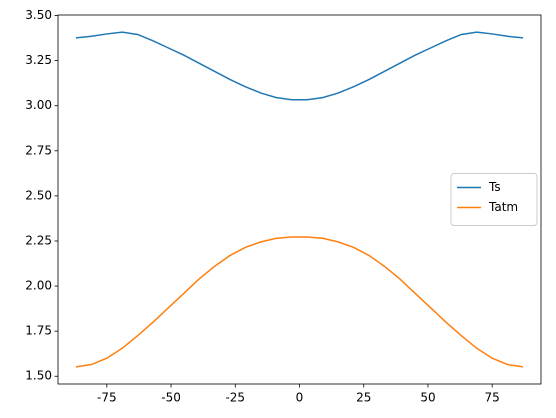  Describe the element at coordinates (38, 195) in the screenshot. I see `y-tick-label: 2.50` at that location.